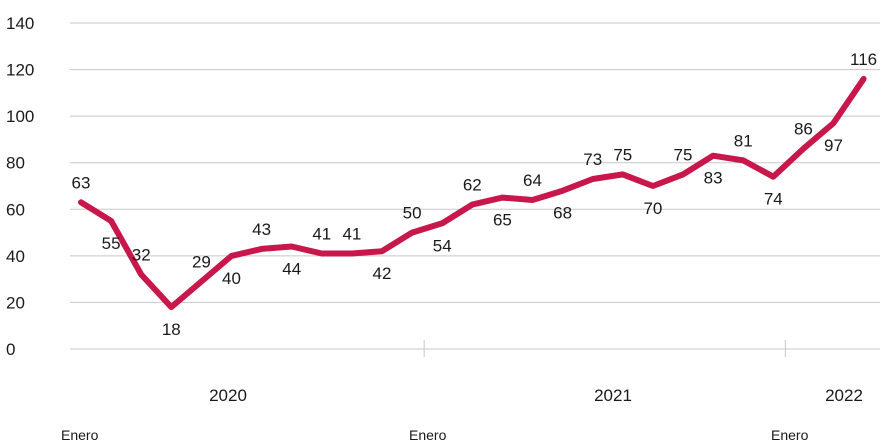 This screenshot has height=442, width=886. I want to click on data-label: 55, so click(111, 243).